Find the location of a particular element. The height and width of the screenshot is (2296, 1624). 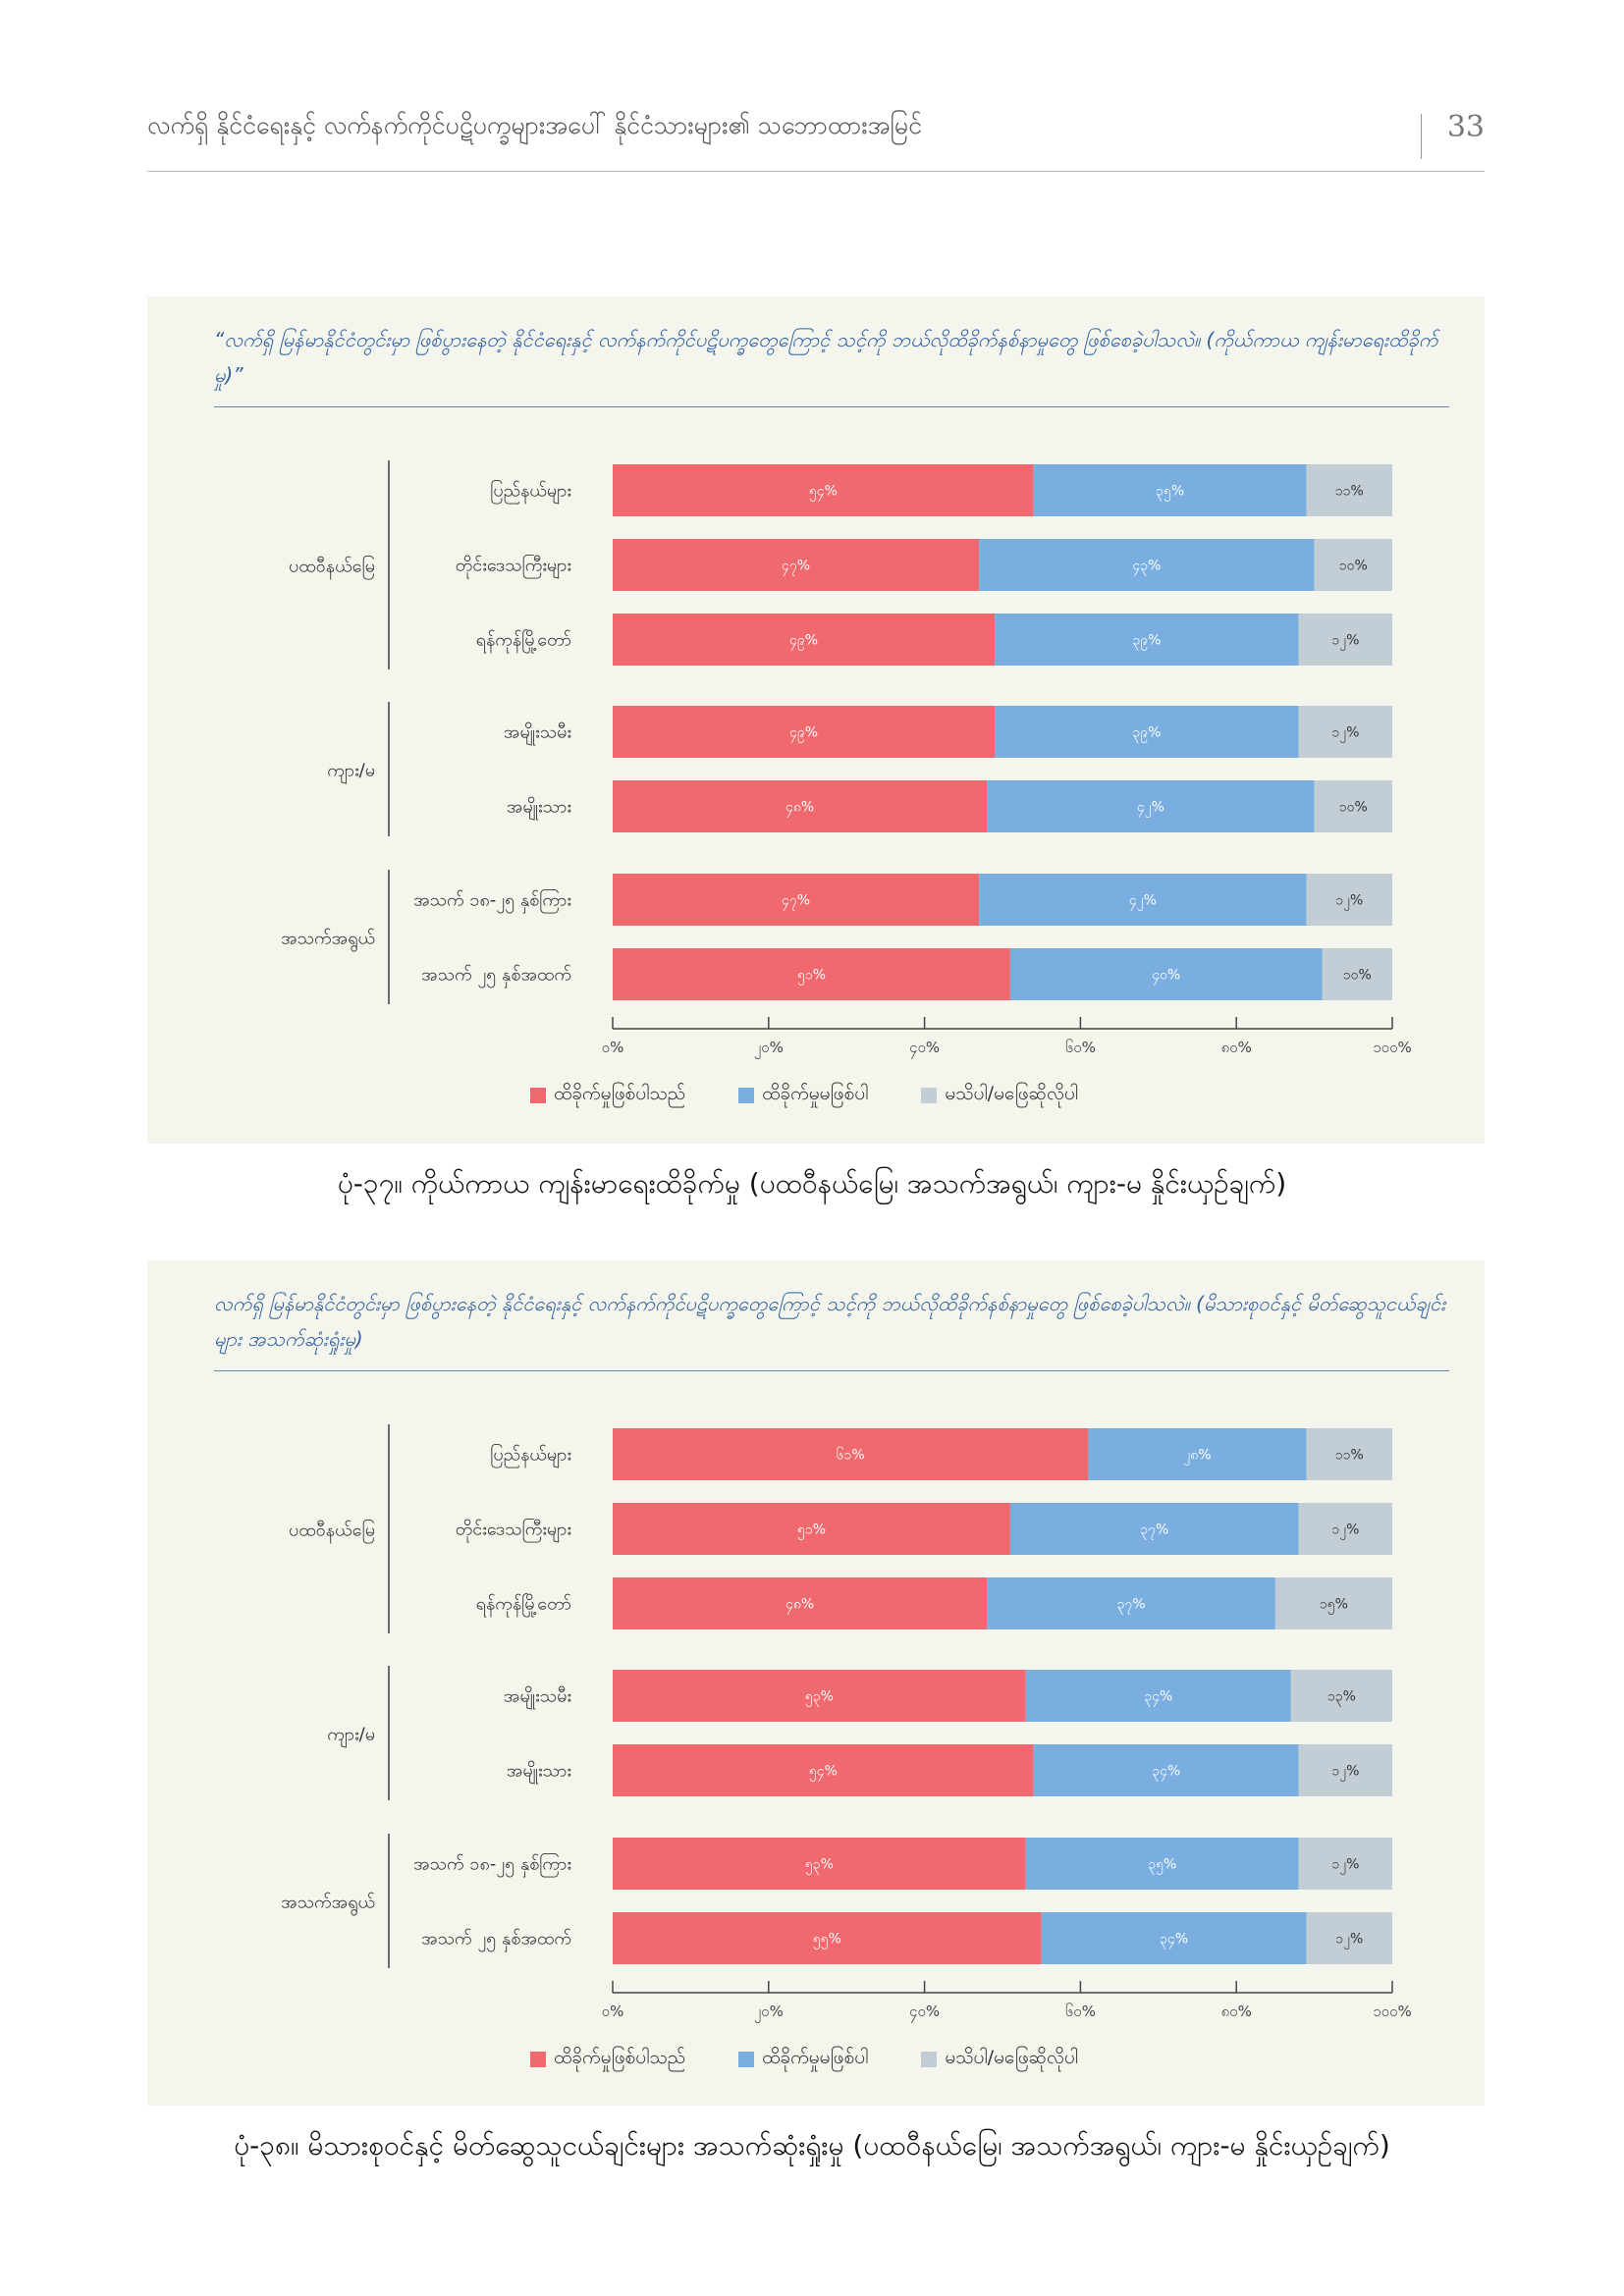

data-label: ၅၄% is located at coordinates (823, 493).